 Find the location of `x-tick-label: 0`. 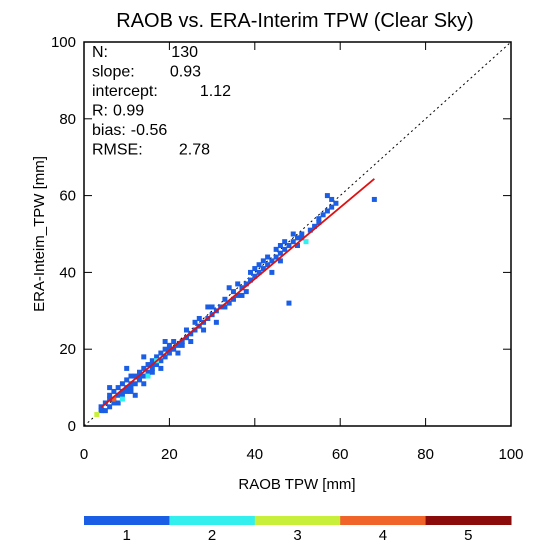

x-tick-label: 0 is located at coordinates (84, 454).